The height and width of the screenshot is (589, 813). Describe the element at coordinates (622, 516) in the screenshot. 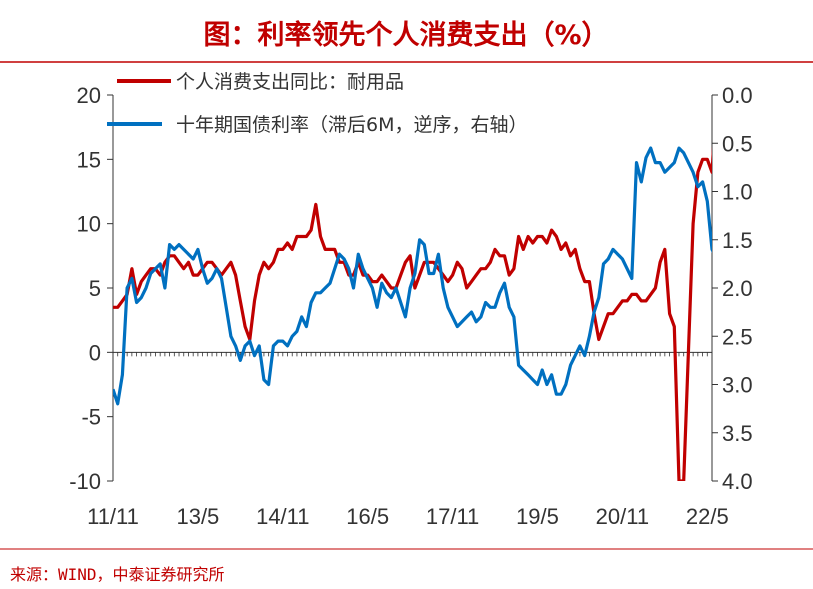

I see `x-tick-label: 20/11` at that location.